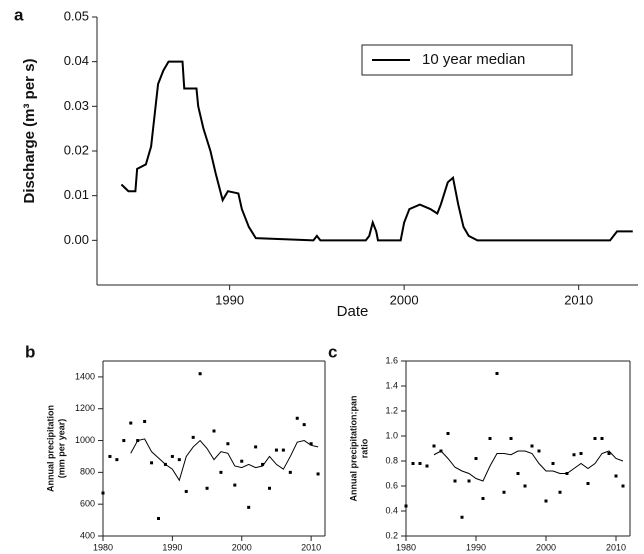 This screenshot has height=554, width=644. Describe the element at coordinates (29, 130) in the screenshot. I see `y-axis-label: Discharge (m³ per s)` at that location.